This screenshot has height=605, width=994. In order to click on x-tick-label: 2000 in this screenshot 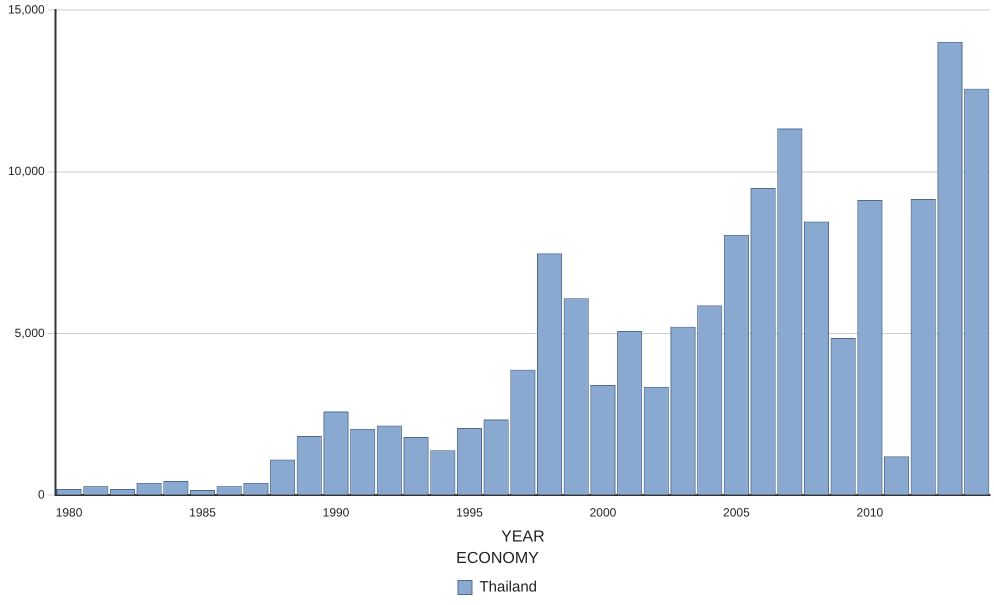, I will do `click(603, 513)`.